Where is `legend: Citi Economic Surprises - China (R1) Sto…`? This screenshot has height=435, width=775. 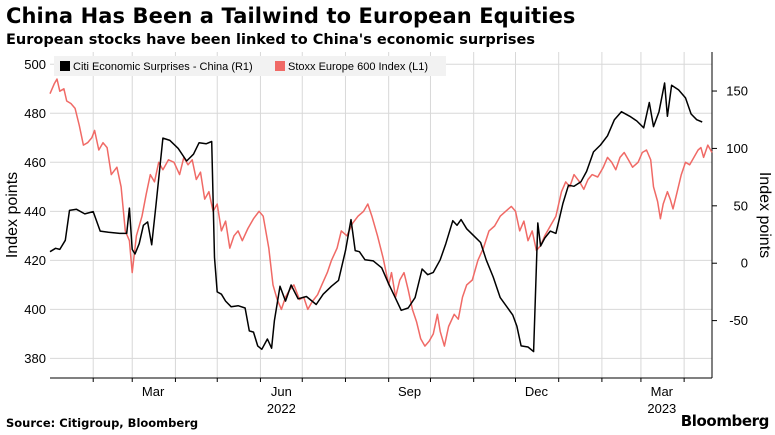
legend: Citi Economic Surprises - China (R1) Sto… is located at coordinates (250, 66).